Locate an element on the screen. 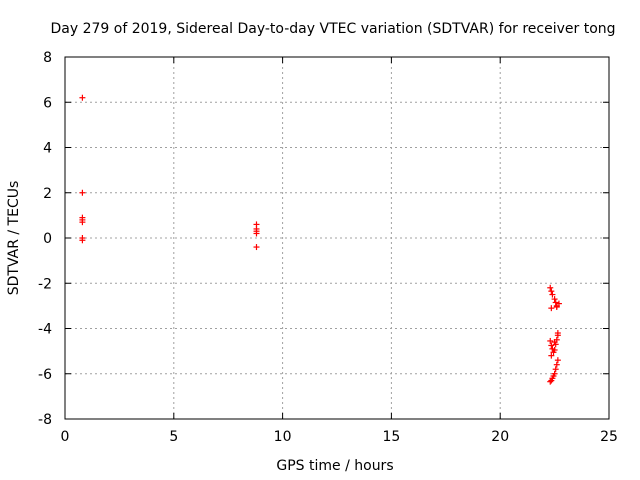 This screenshot has height=480, width=640. x-tick-label: 5 is located at coordinates (173, 437).